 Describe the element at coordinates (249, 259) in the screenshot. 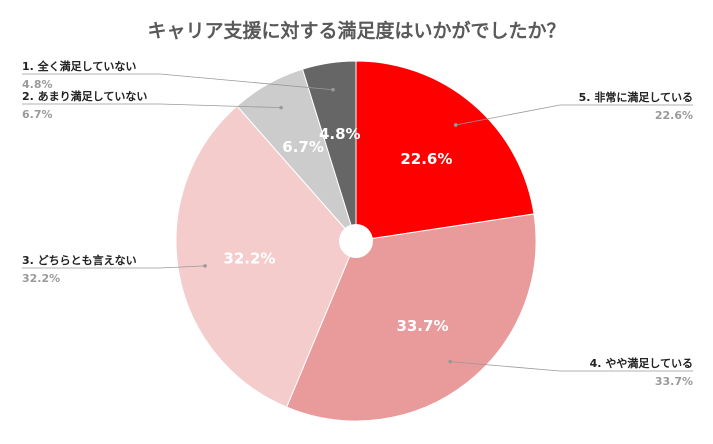

I see `slice-value-label: 32.2%` at that location.